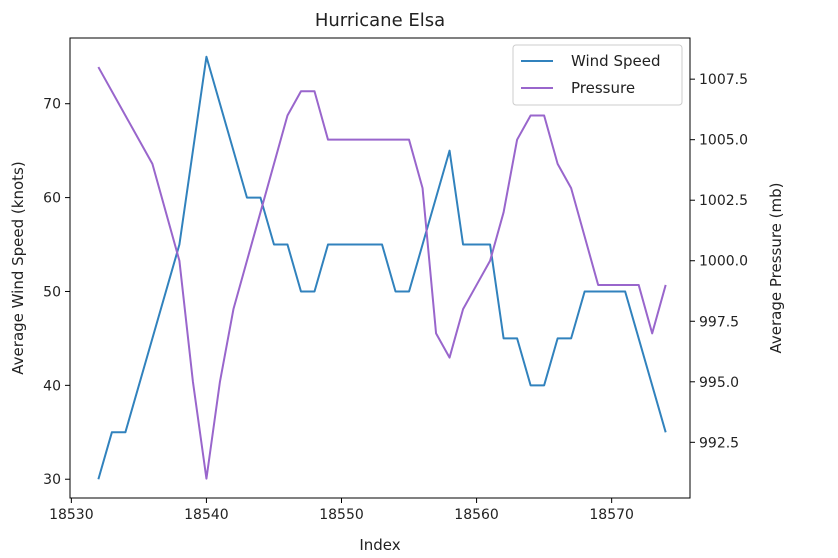 The height and width of the screenshot is (558, 838). I want to click on y-left-tick-label: 60, so click(52, 199).